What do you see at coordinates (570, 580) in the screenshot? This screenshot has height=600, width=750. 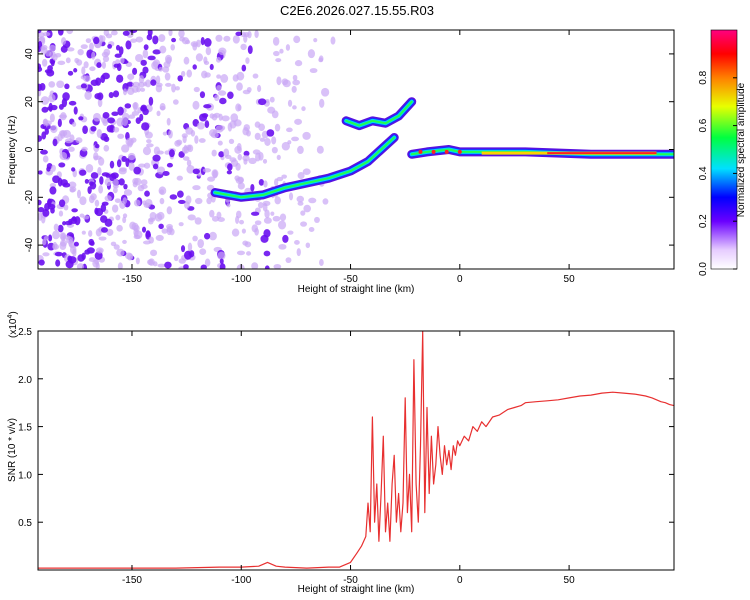 I see `x-tick-label: 50` at bounding box center [570, 580].